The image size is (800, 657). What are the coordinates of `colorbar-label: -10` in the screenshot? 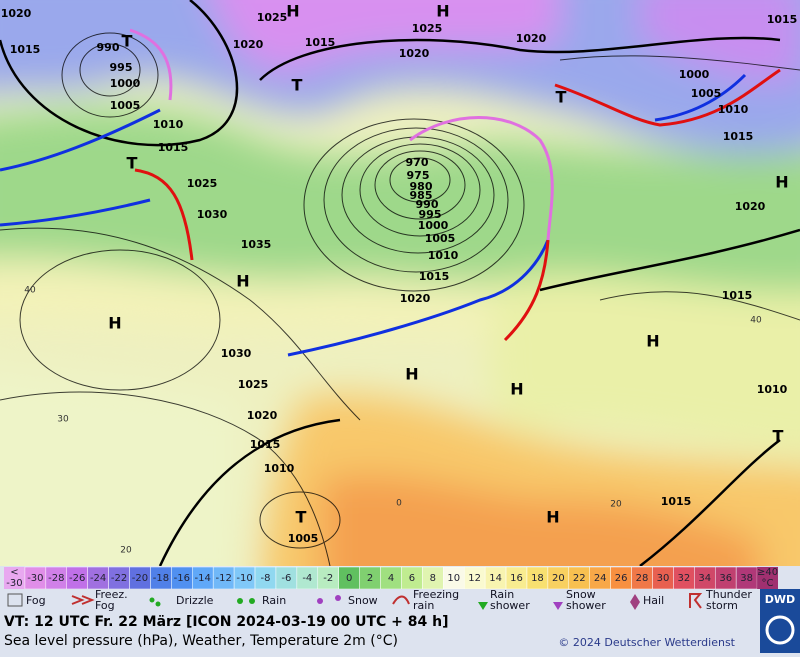 It's located at (244, 578).